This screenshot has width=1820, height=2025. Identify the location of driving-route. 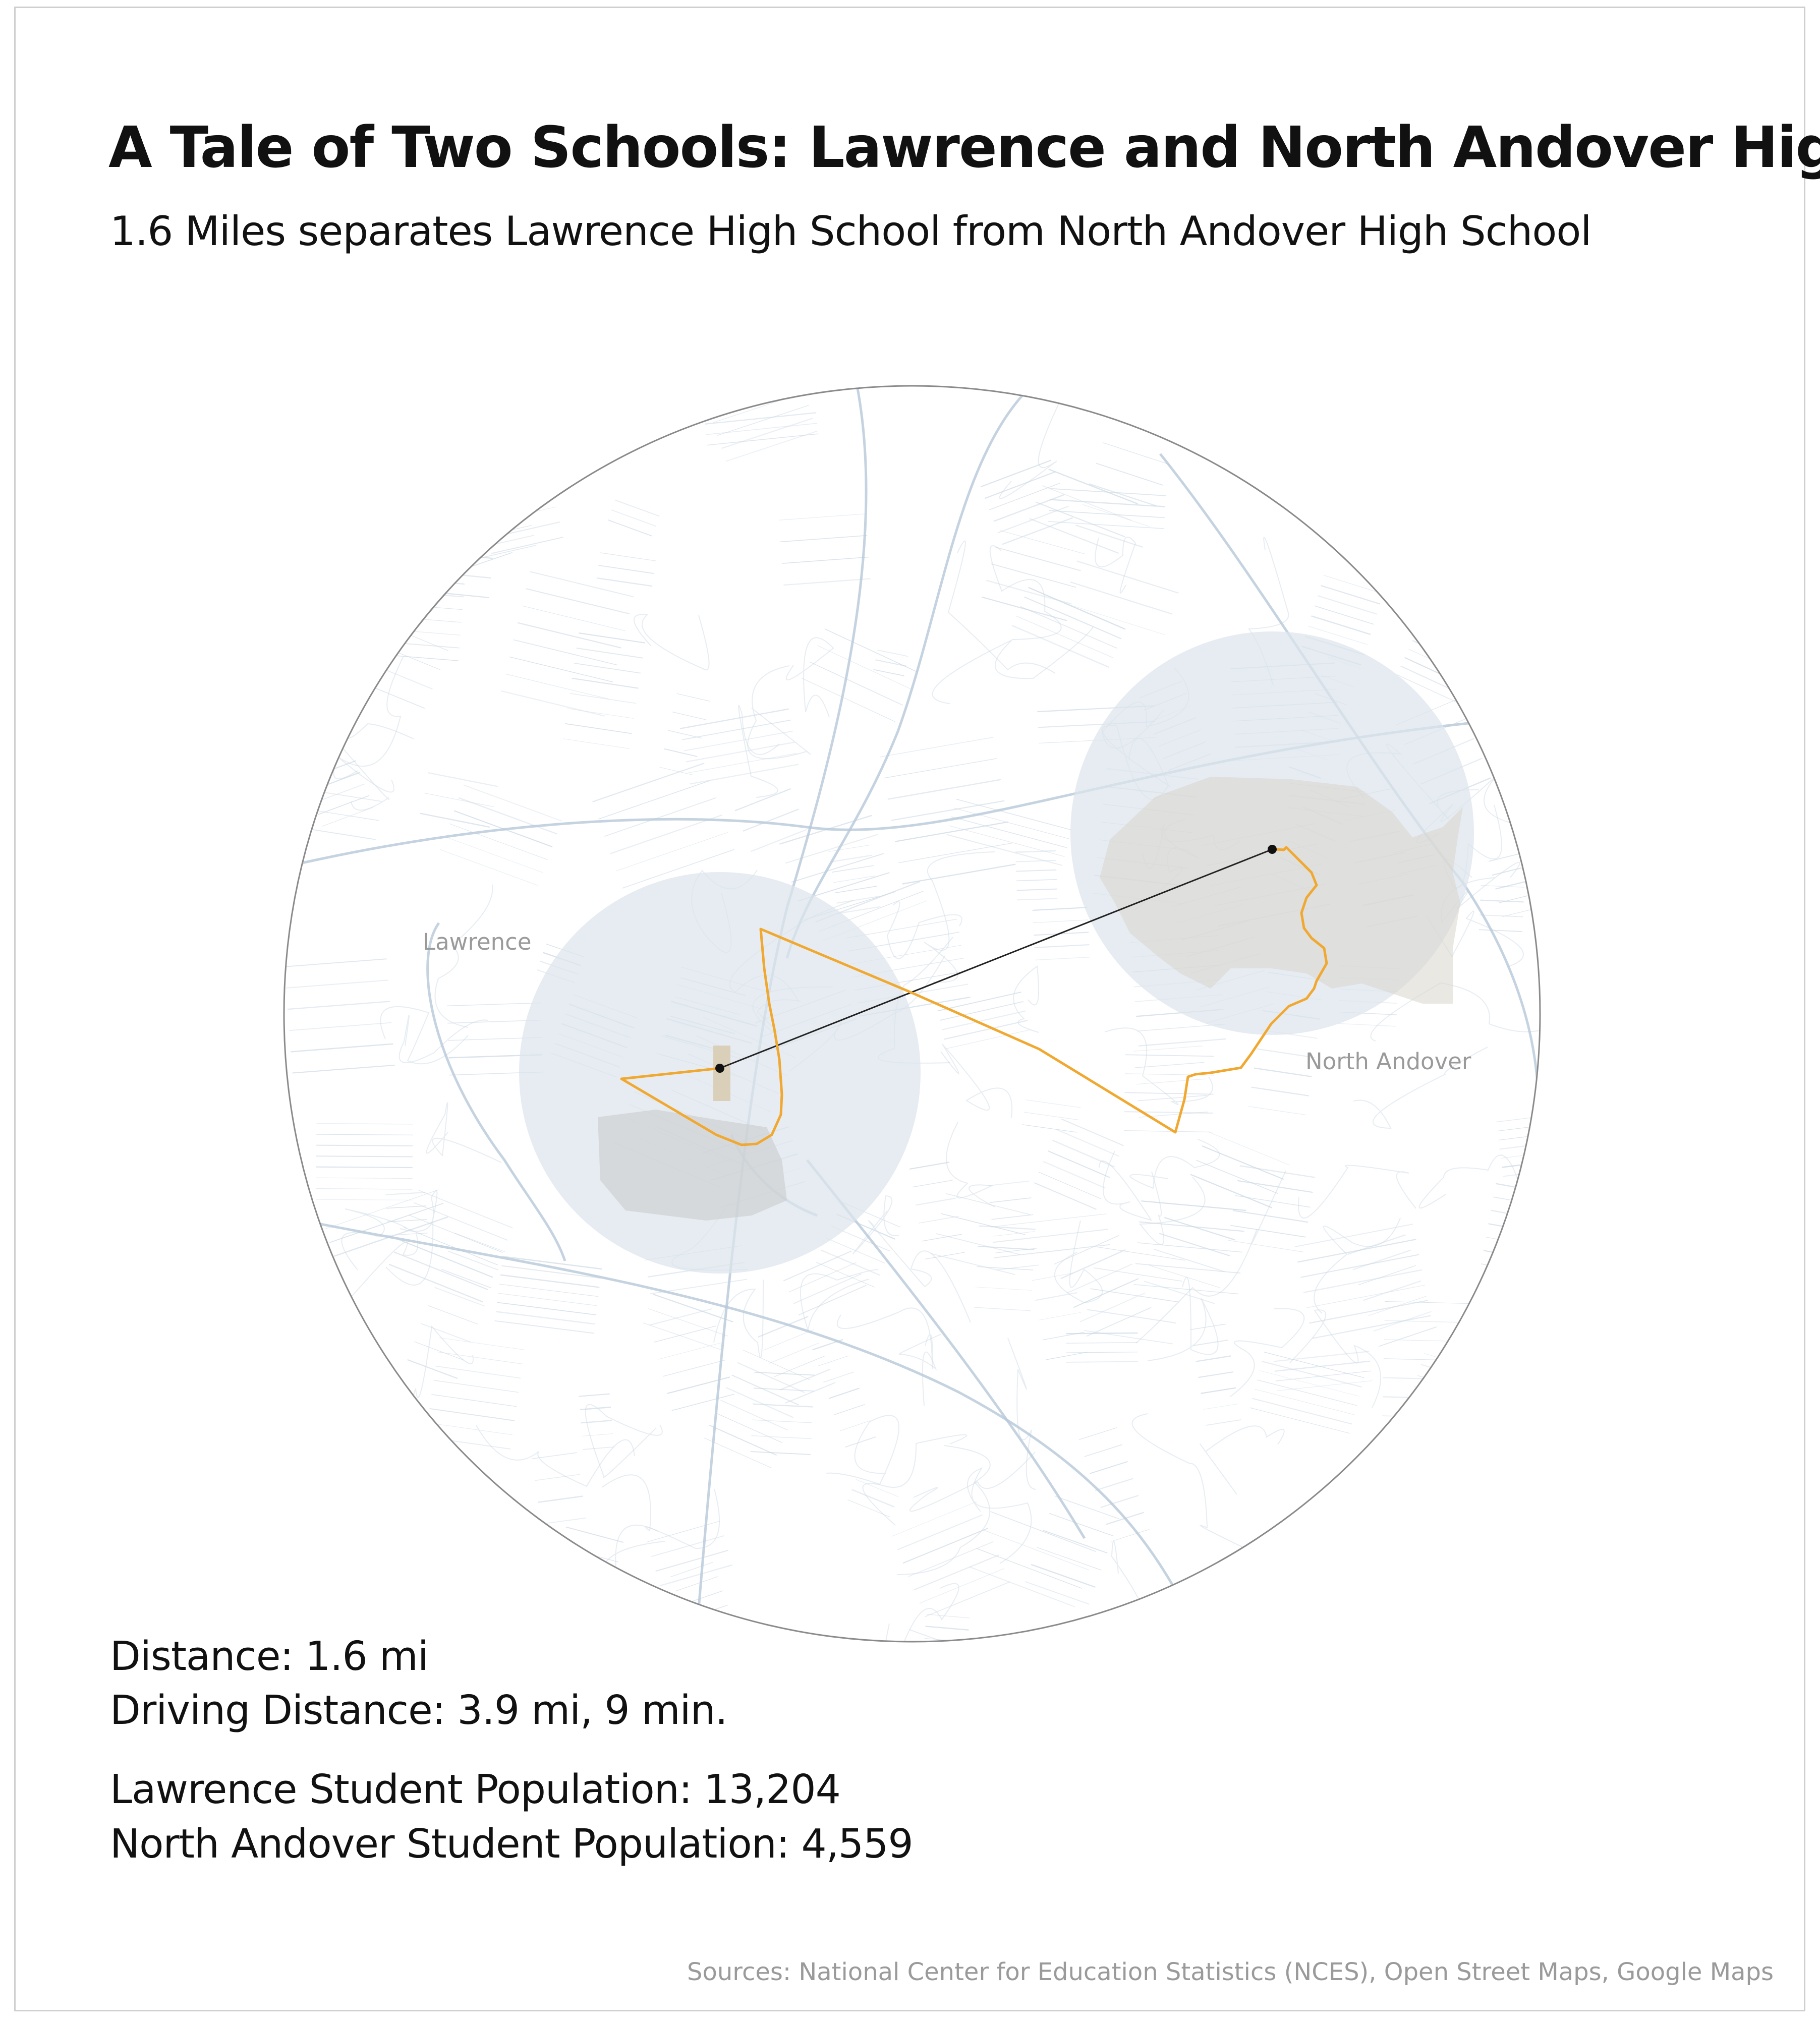
(974, 996).